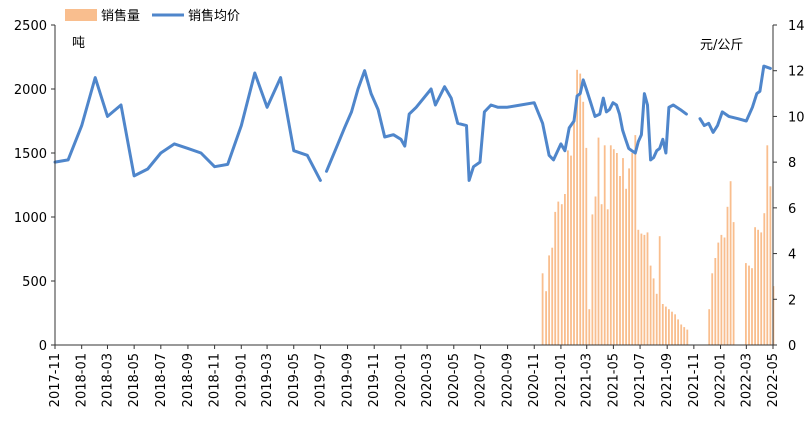 Image resolution: width=810 pixels, height=425 pixels. What do you see at coordinates (30, 154) in the screenshot?
I see `left-axis-tick-label: 1500` at bounding box center [30, 154].